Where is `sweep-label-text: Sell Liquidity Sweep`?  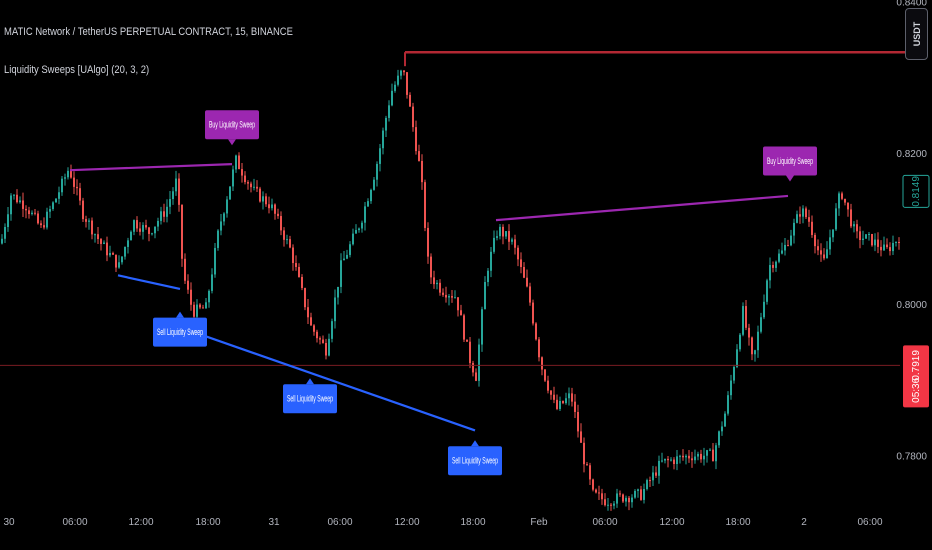 sweep-label-text: Sell Liquidity Sweep is located at coordinates (310, 399).